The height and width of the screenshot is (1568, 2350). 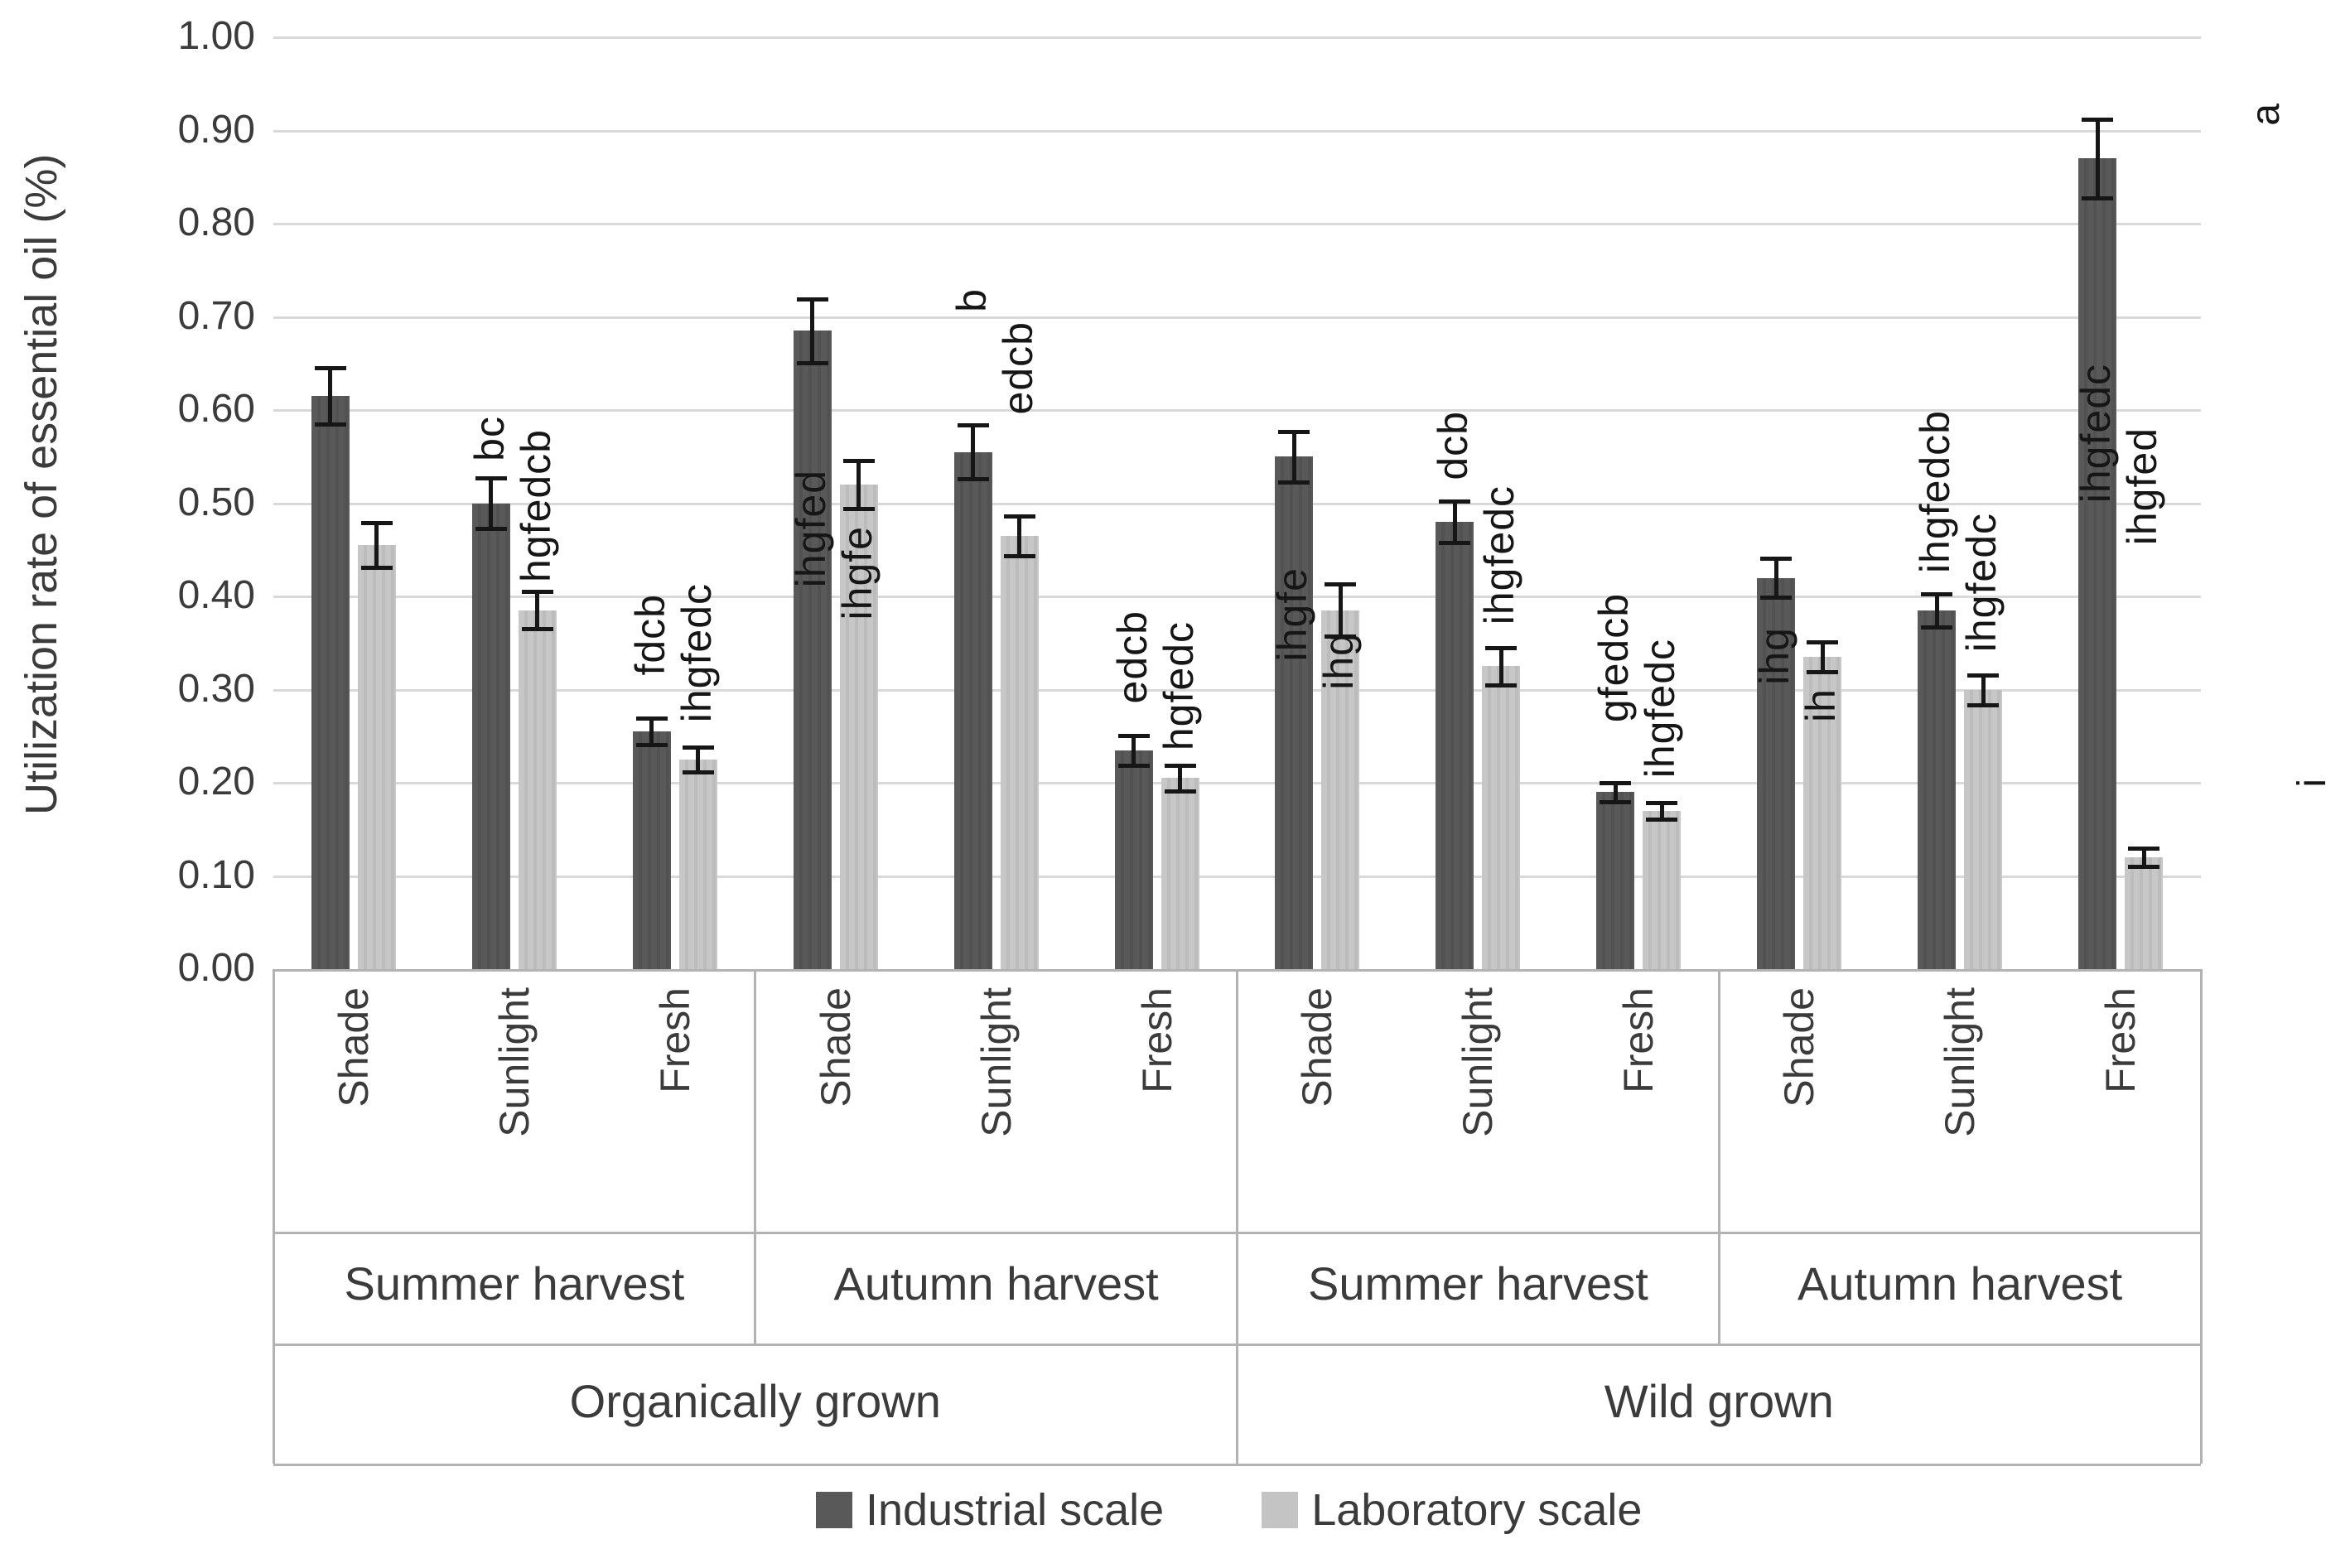 I want to click on legend-item-laboratory: Laboratory scale, so click(x=1452, y=1510).